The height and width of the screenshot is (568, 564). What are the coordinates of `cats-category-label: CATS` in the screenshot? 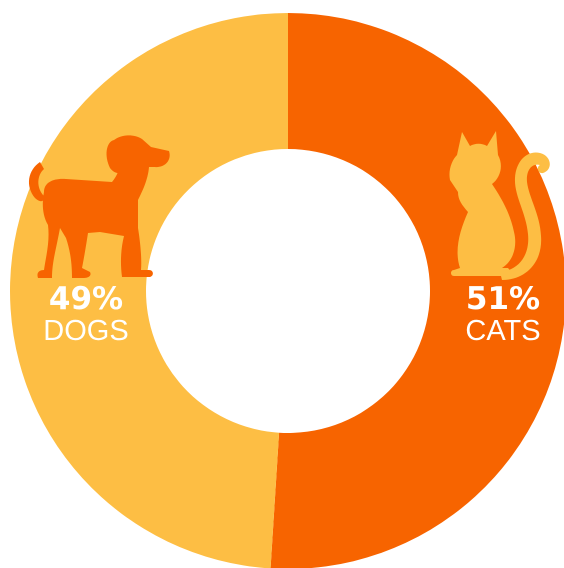 It's located at (502, 331).